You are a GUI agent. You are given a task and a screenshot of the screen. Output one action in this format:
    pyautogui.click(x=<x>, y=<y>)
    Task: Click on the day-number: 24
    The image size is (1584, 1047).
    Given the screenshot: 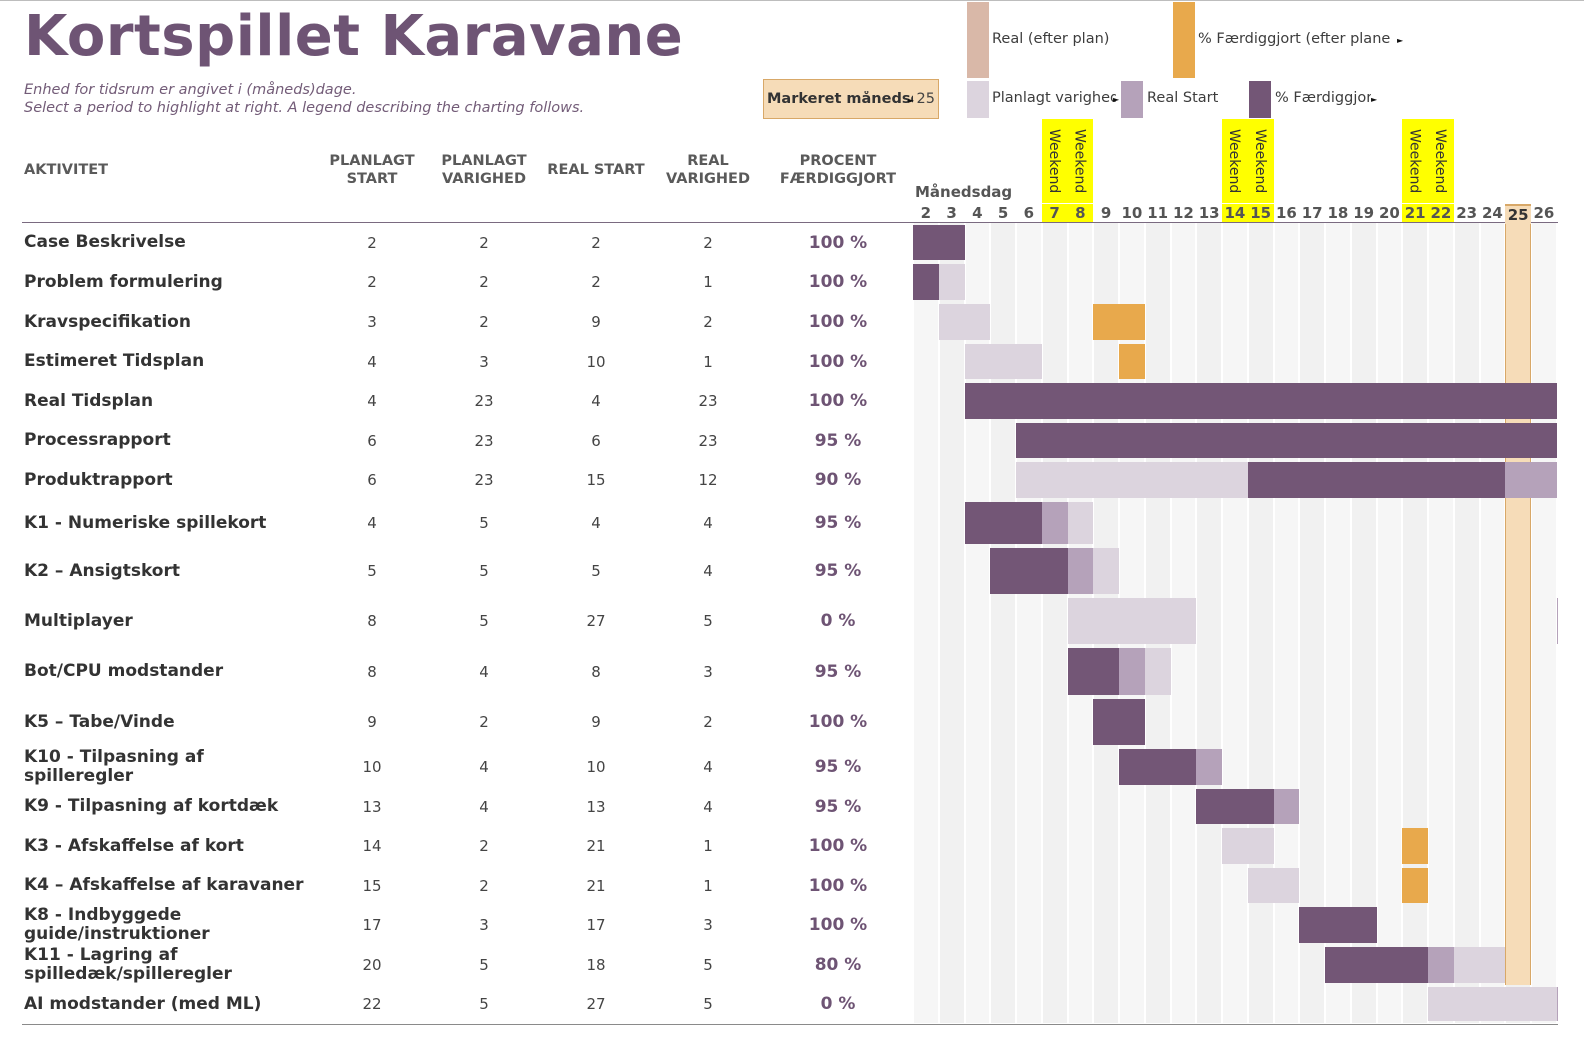 What is the action you would take?
    pyautogui.click(x=1492, y=213)
    